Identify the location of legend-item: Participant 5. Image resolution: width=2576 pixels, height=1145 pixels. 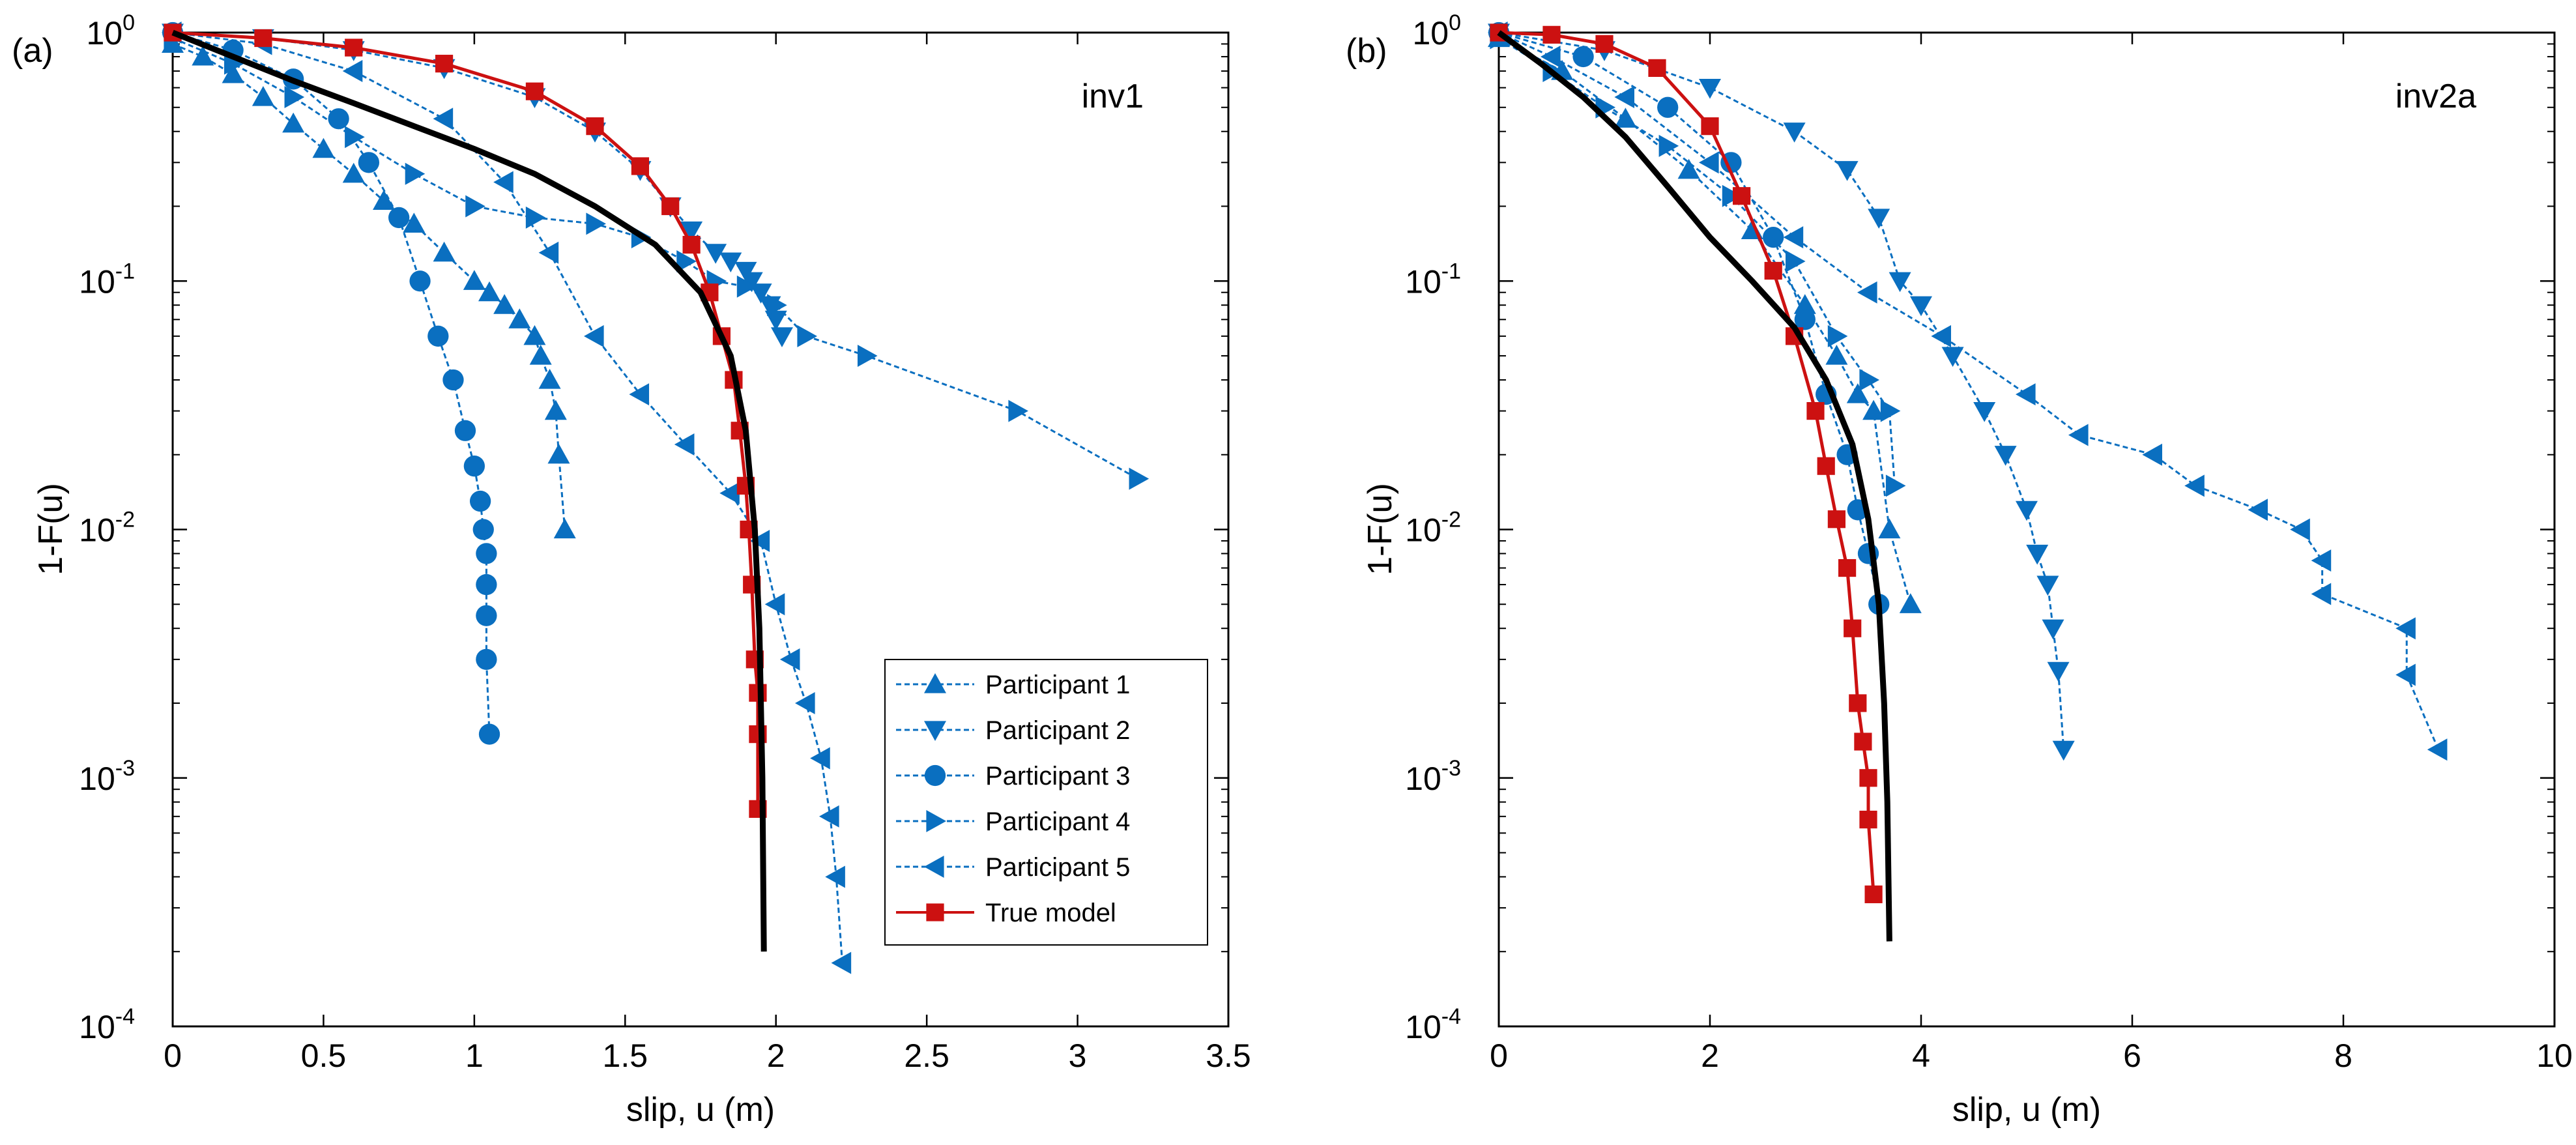
(1013, 867).